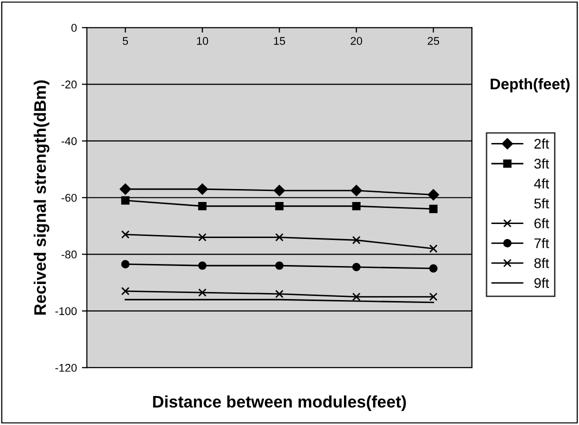  I want to click on y-tick-label: -80, so click(69, 254).